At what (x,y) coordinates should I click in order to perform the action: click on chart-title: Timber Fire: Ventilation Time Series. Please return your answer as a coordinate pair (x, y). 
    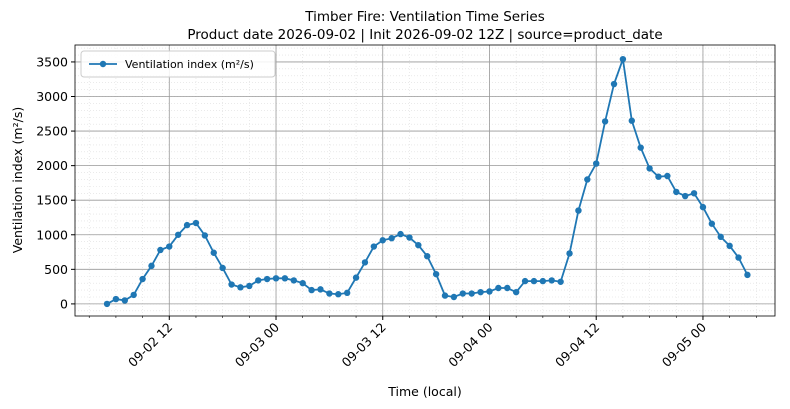
    Looking at the image, I should click on (424, 17).